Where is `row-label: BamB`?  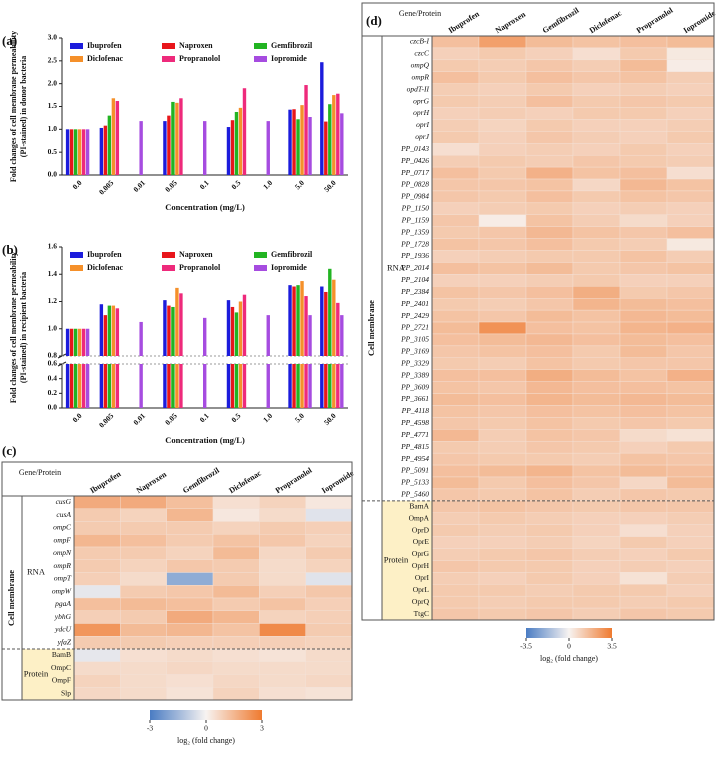 row-label: BamB is located at coordinates (61, 654).